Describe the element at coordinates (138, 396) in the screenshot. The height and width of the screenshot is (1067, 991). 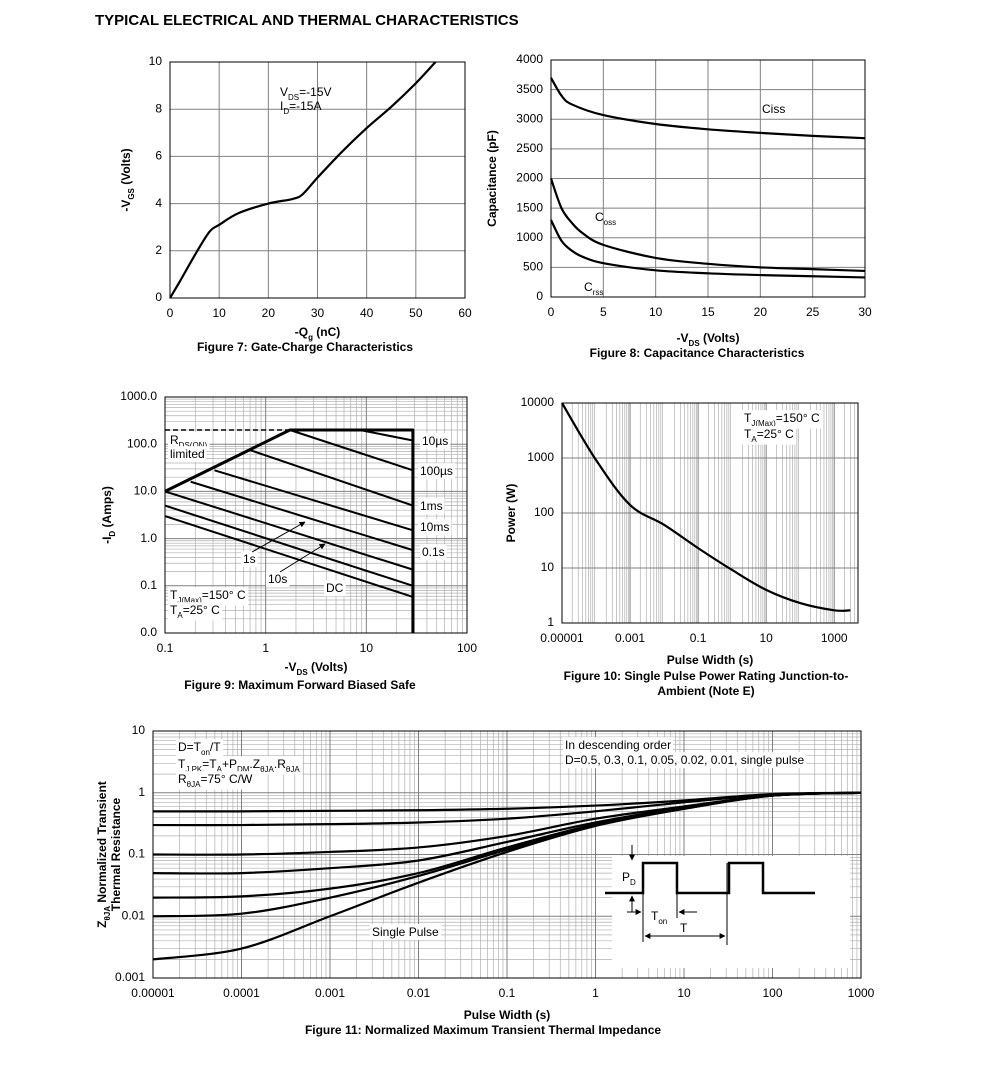
I see `y-tick-label: 1000.0` at that location.